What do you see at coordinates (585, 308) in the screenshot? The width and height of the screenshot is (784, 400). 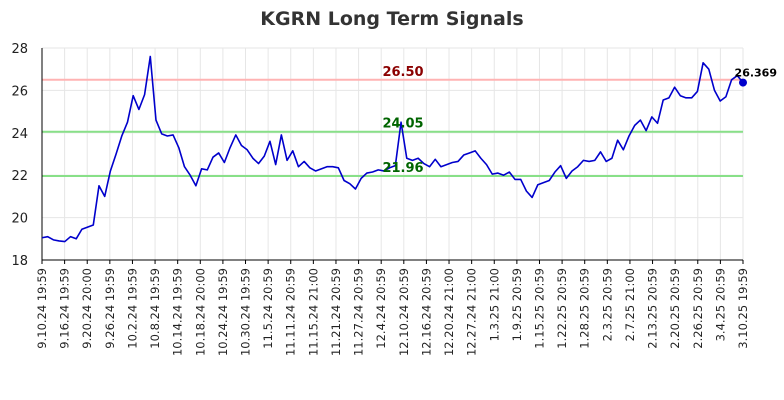 I see `x-tick-label: 1.28.25 20:59` at bounding box center [585, 308].